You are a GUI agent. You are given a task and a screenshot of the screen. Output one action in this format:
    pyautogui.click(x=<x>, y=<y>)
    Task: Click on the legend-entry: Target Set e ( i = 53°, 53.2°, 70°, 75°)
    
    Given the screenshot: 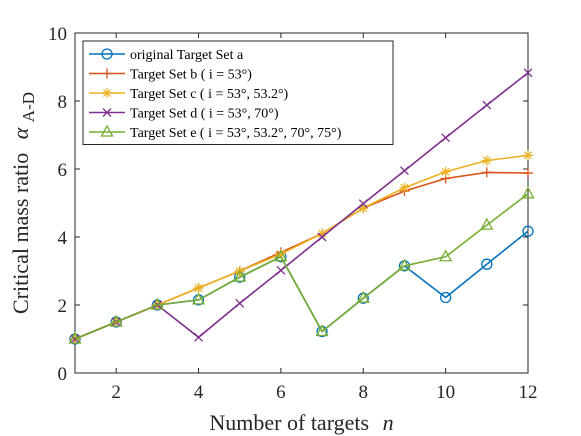 What is the action you would take?
    pyautogui.click(x=215, y=132)
    